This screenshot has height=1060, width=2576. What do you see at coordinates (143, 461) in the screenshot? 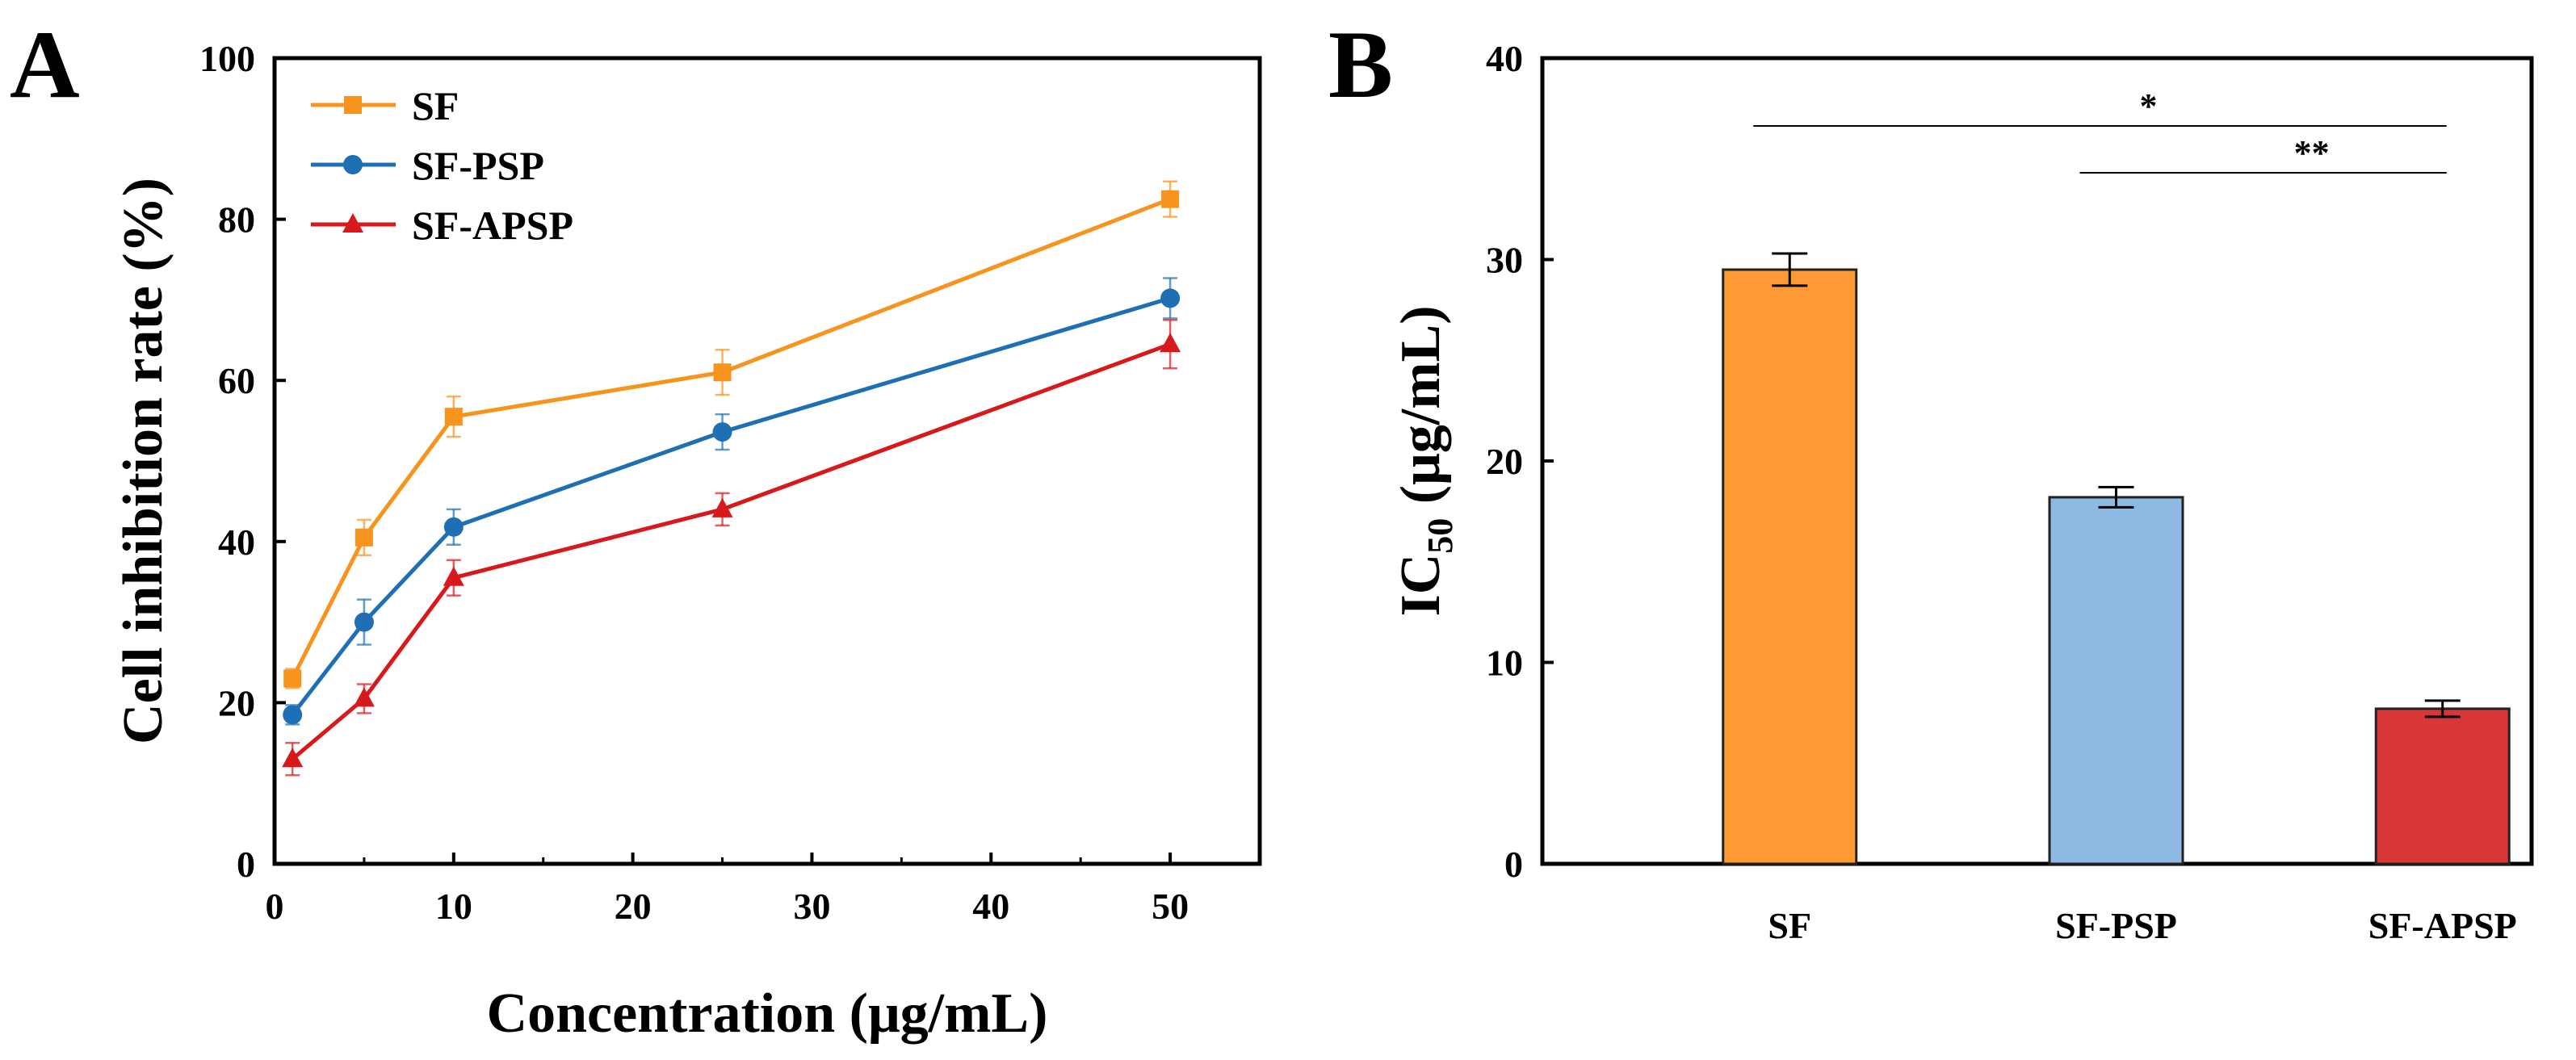
I see `panel-a-y-axis-title: Cell inhibition rate (%)` at bounding box center [143, 461].